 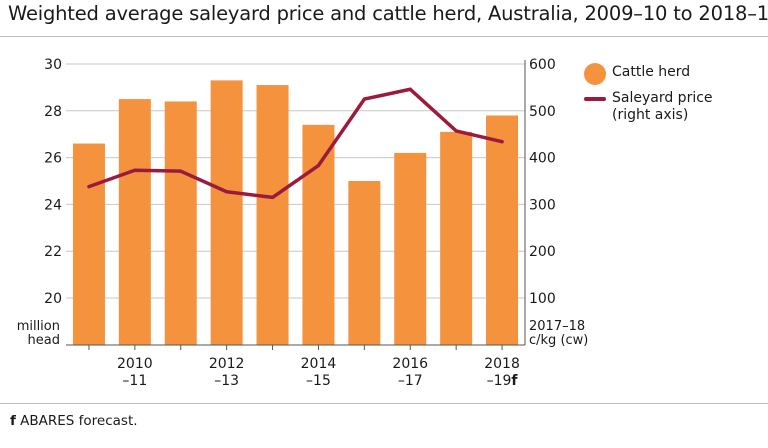 What do you see at coordinates (135, 170) in the screenshot?
I see `saleyard-price-point-2010–11` at bounding box center [135, 170].